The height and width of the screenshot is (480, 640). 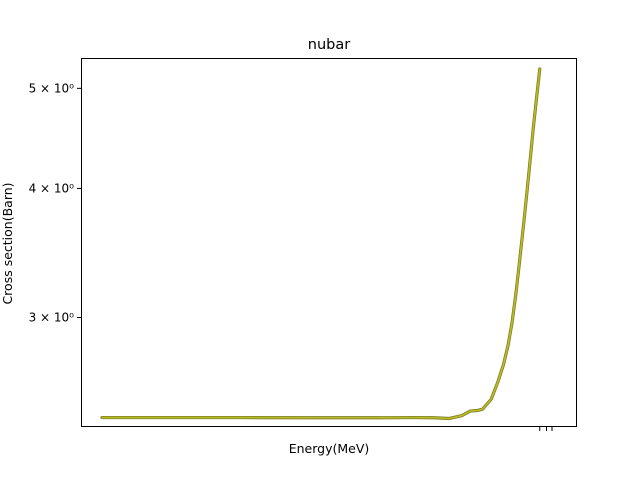 I want to click on y-axis-label: Cross section(Barn), so click(x=7, y=243).